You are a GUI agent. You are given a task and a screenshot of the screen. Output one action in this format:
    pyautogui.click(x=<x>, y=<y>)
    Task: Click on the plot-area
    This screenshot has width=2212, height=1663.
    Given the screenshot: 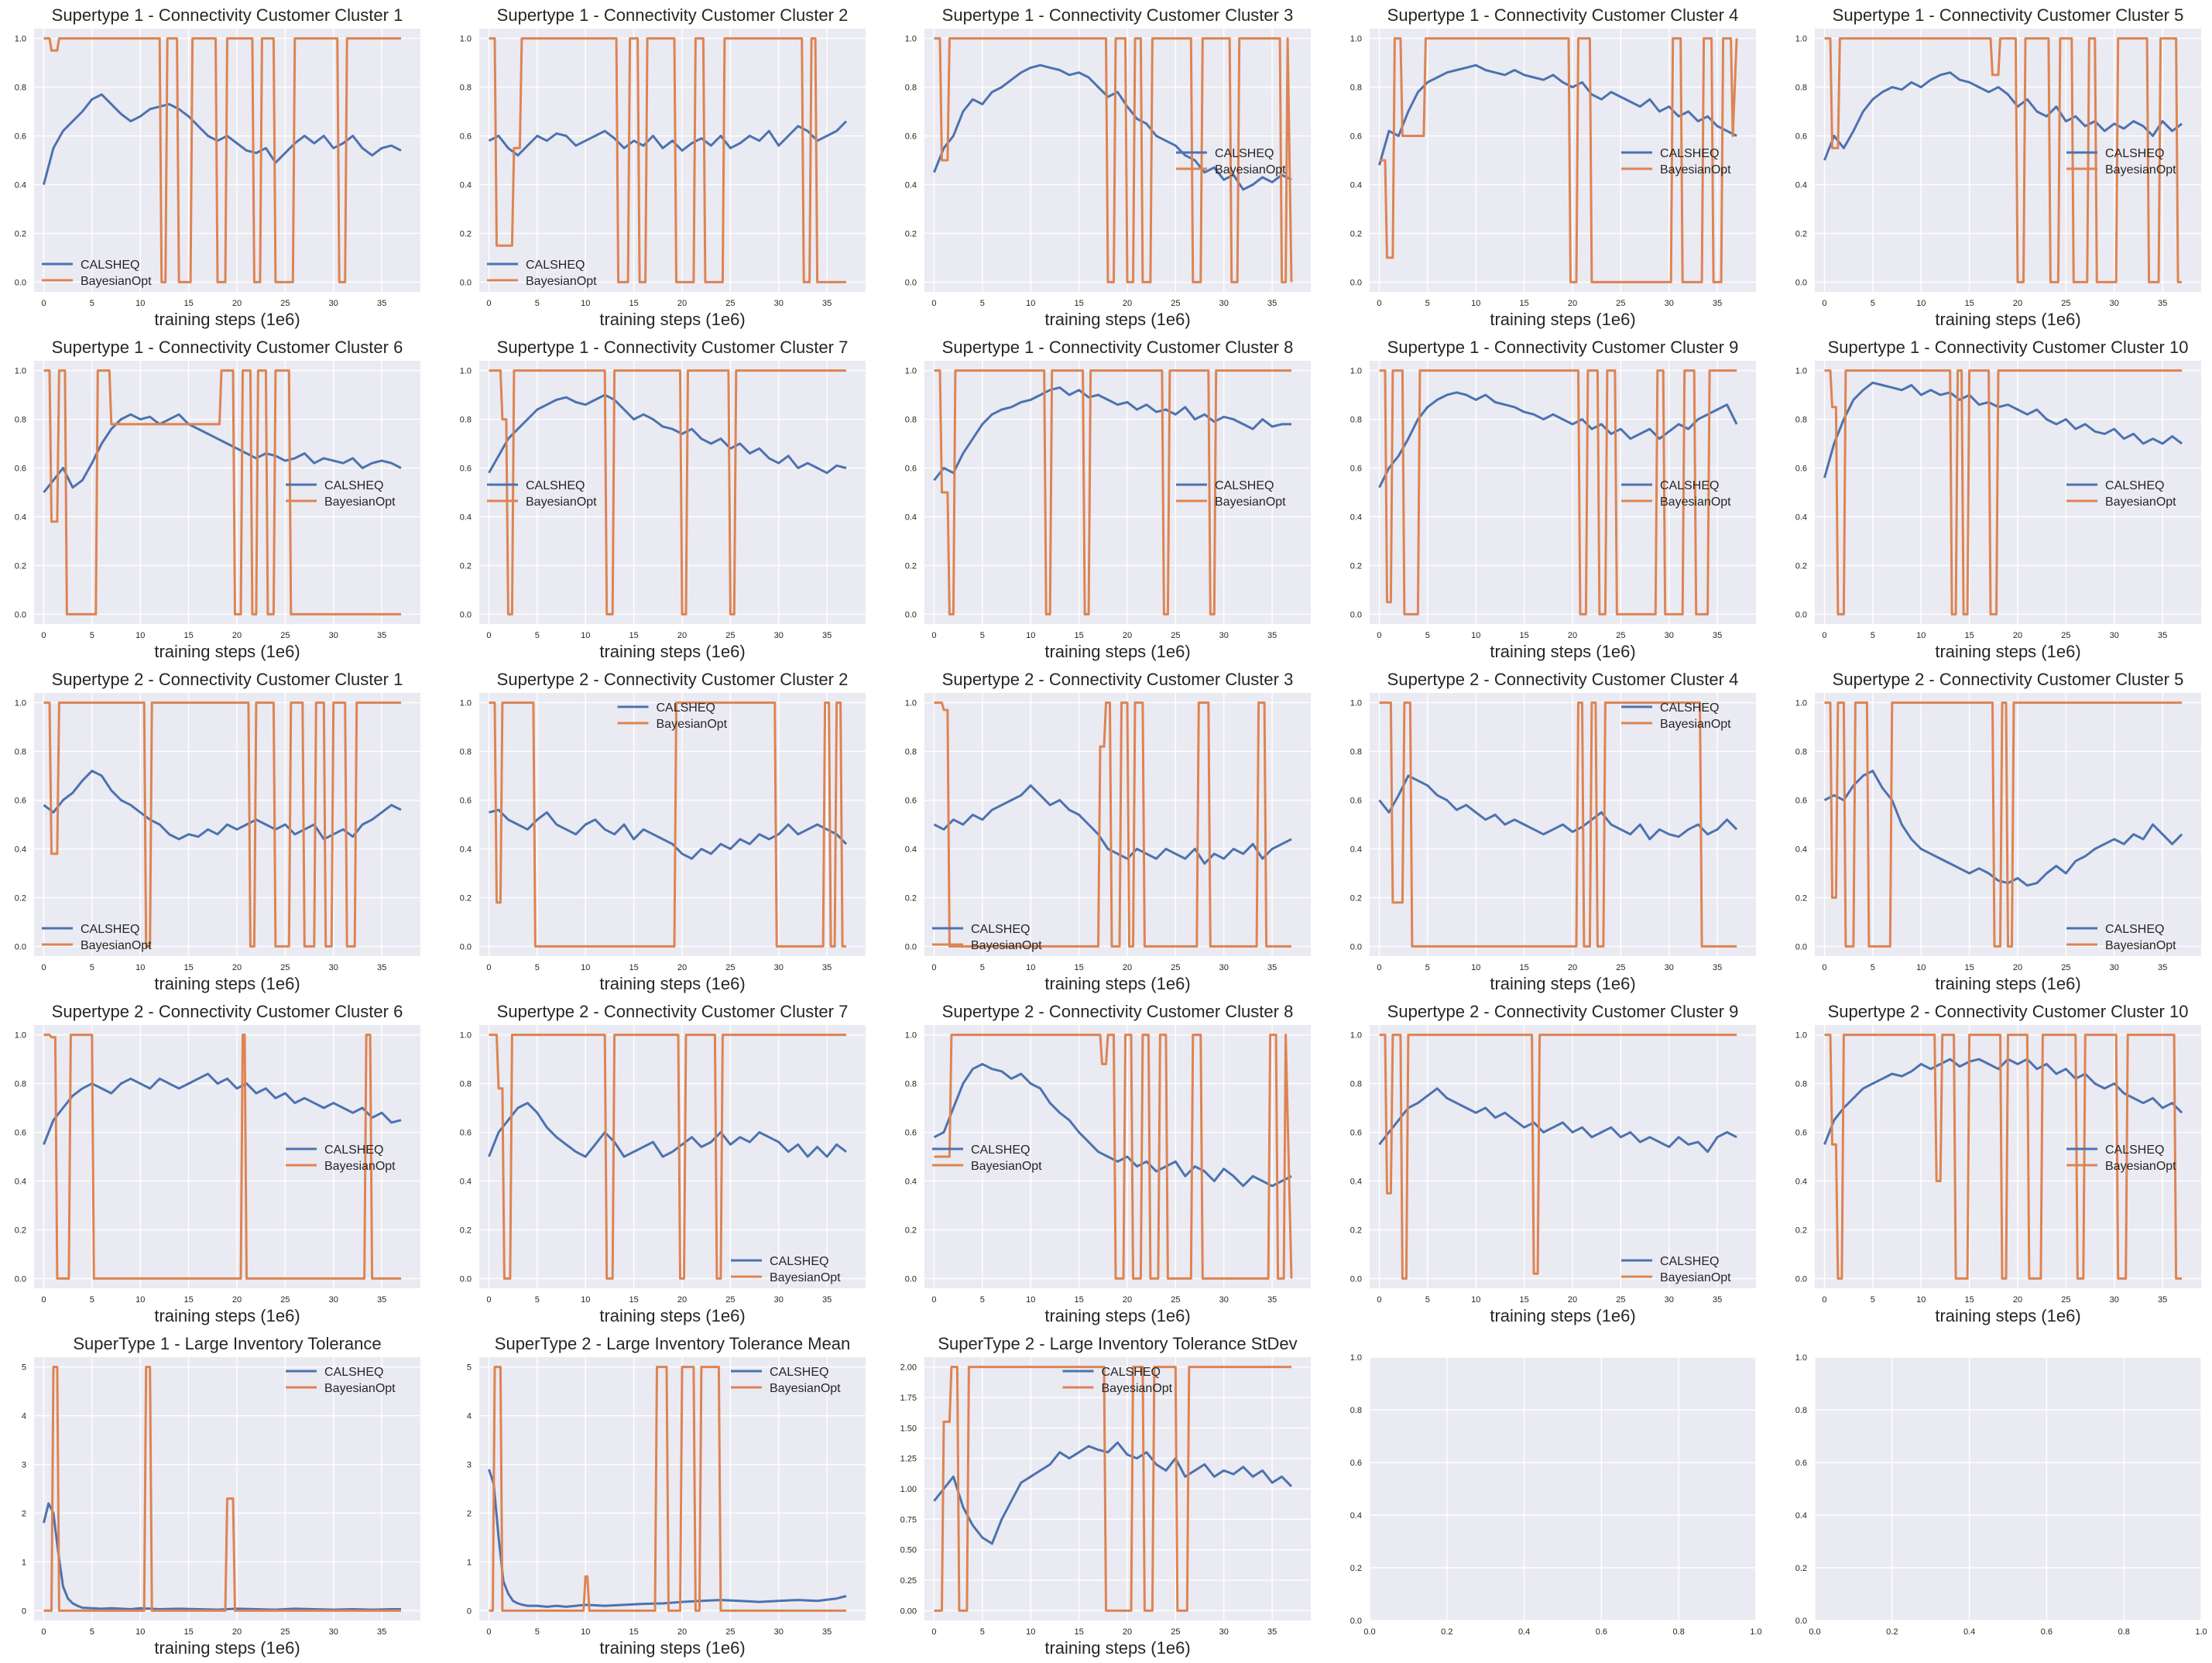 What is the action you would take?
    pyautogui.click(x=1563, y=1156)
    